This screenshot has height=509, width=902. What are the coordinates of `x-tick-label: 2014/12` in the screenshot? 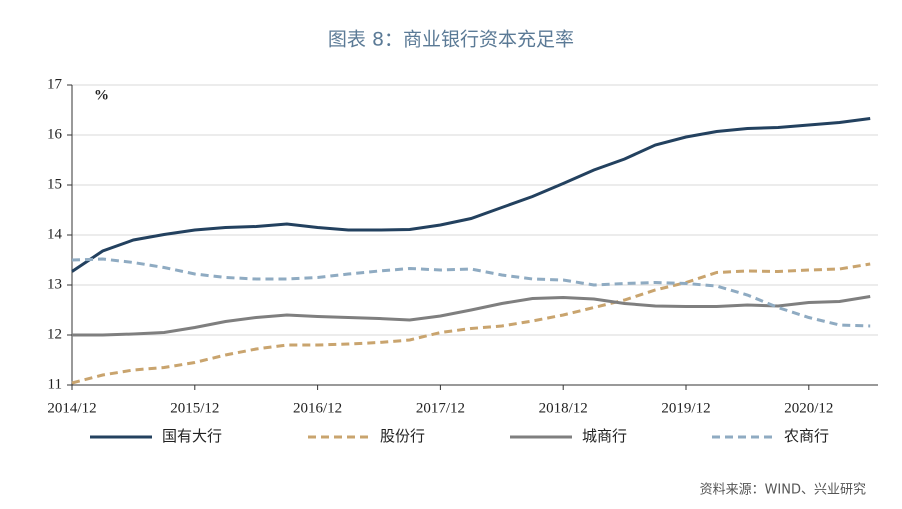 It's located at (71, 408).